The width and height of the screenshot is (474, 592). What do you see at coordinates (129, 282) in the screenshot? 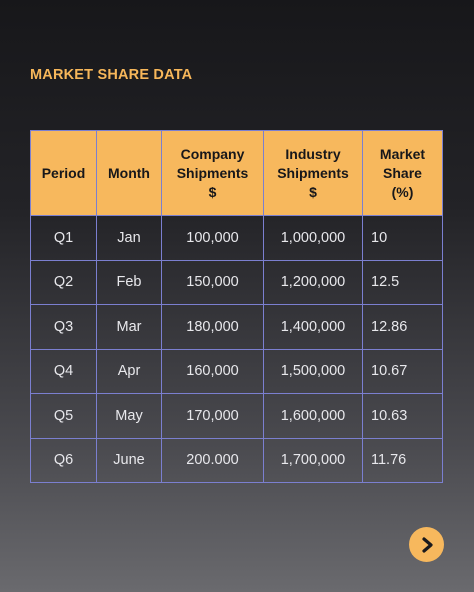
I see `cell-month: Feb` at bounding box center [129, 282].